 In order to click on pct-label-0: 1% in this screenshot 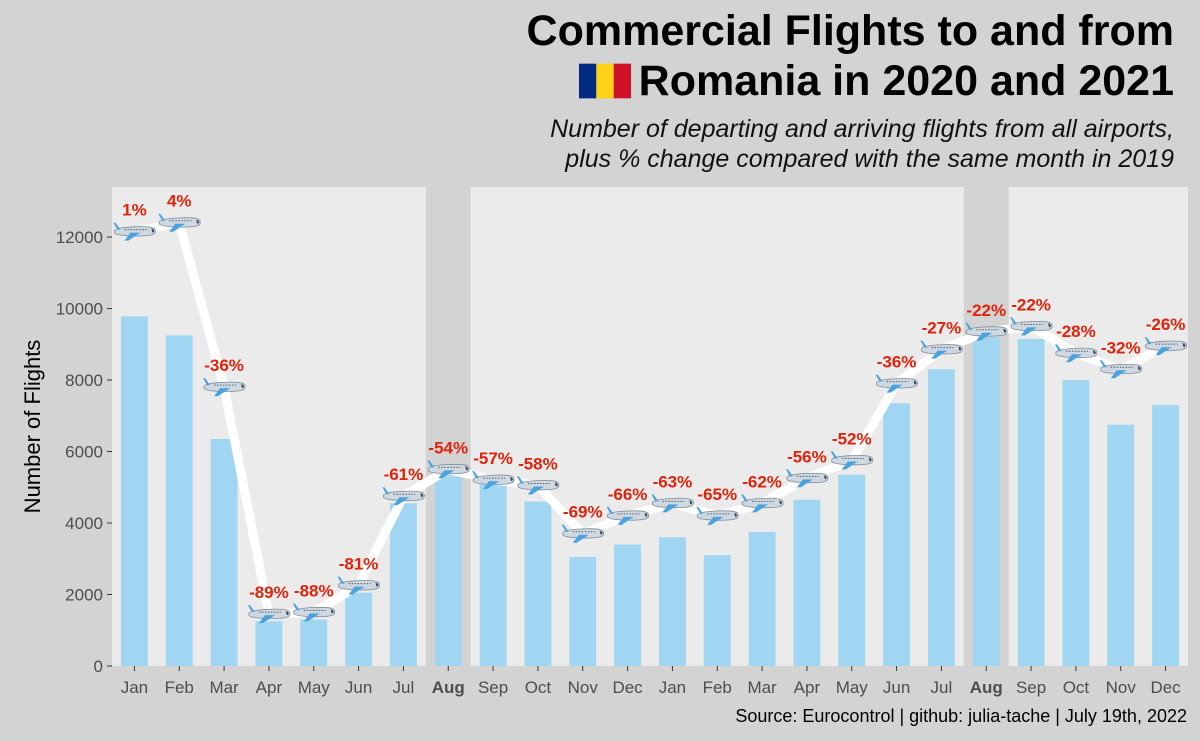, I will do `click(134, 210)`.